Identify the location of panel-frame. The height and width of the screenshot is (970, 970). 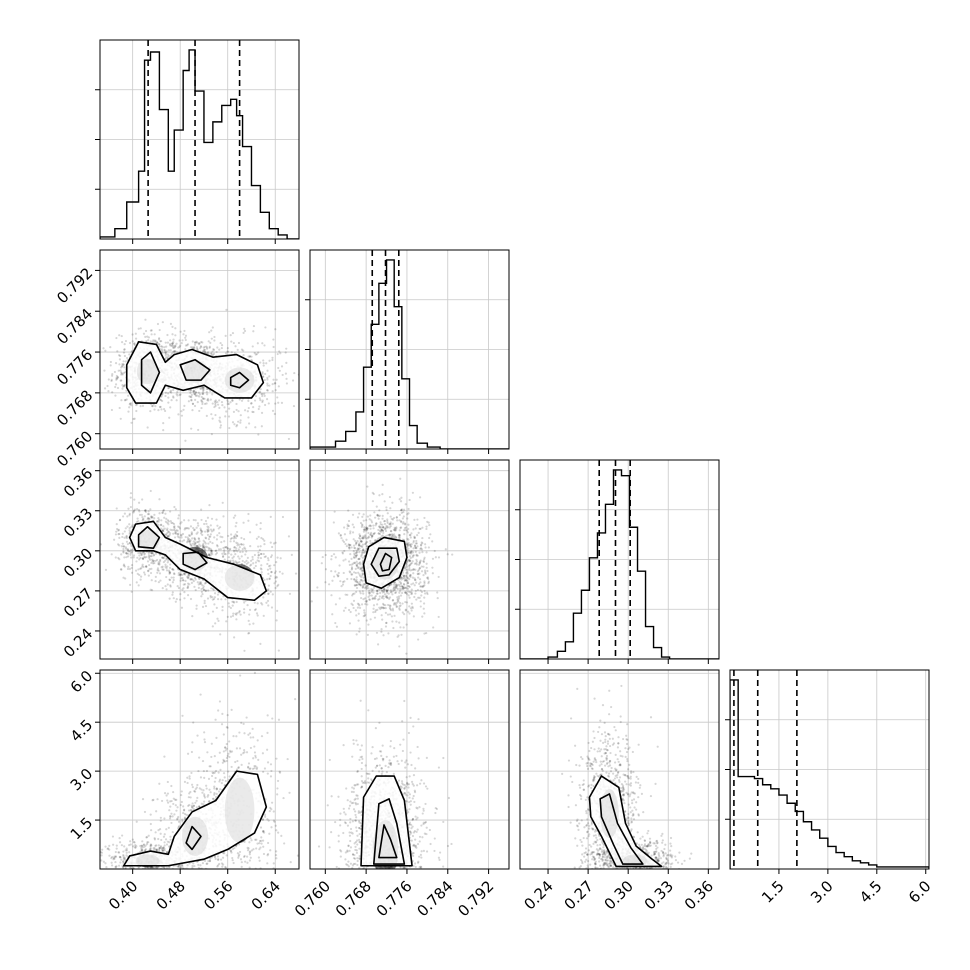
(199, 349).